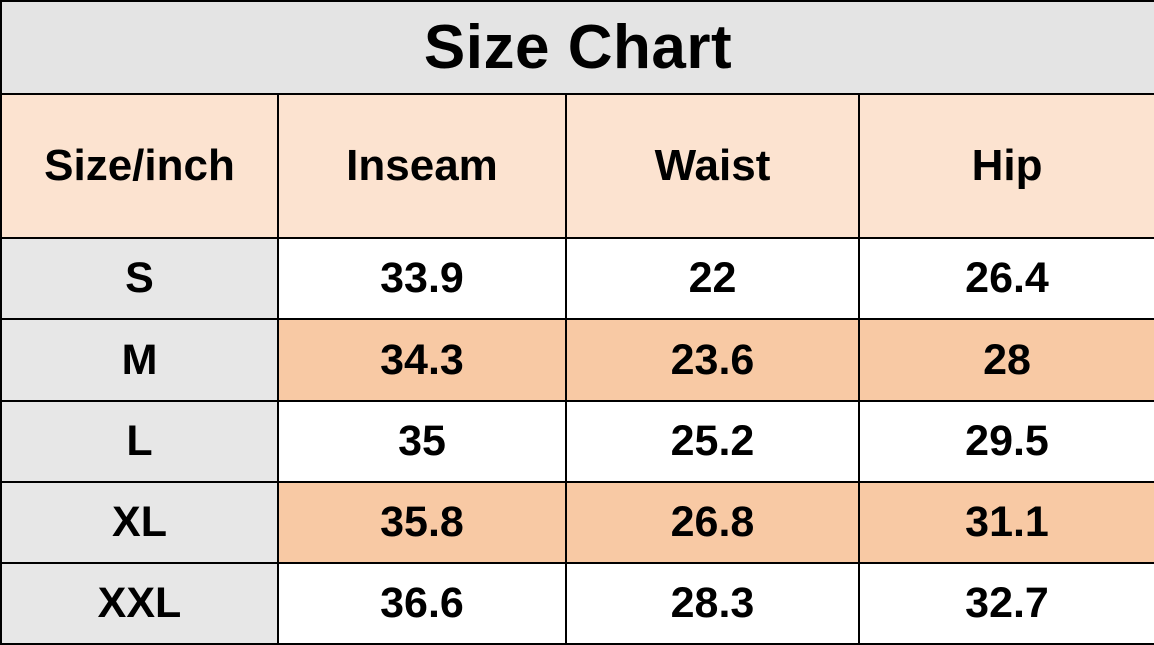 The image size is (1154, 645). What do you see at coordinates (422, 603) in the screenshot?
I see `inseam-value: 36.6` at bounding box center [422, 603].